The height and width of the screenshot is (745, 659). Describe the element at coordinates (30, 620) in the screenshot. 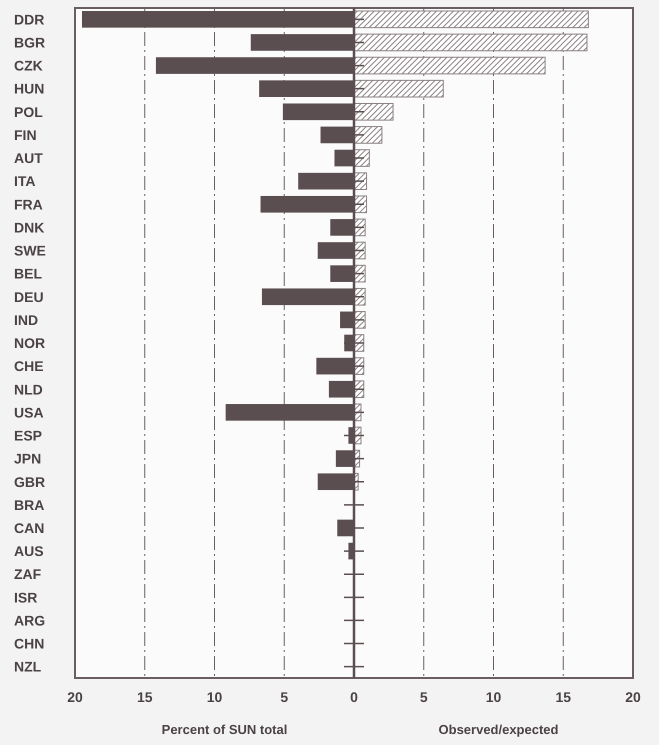

I see `y-tick-label: ARG` at that location.